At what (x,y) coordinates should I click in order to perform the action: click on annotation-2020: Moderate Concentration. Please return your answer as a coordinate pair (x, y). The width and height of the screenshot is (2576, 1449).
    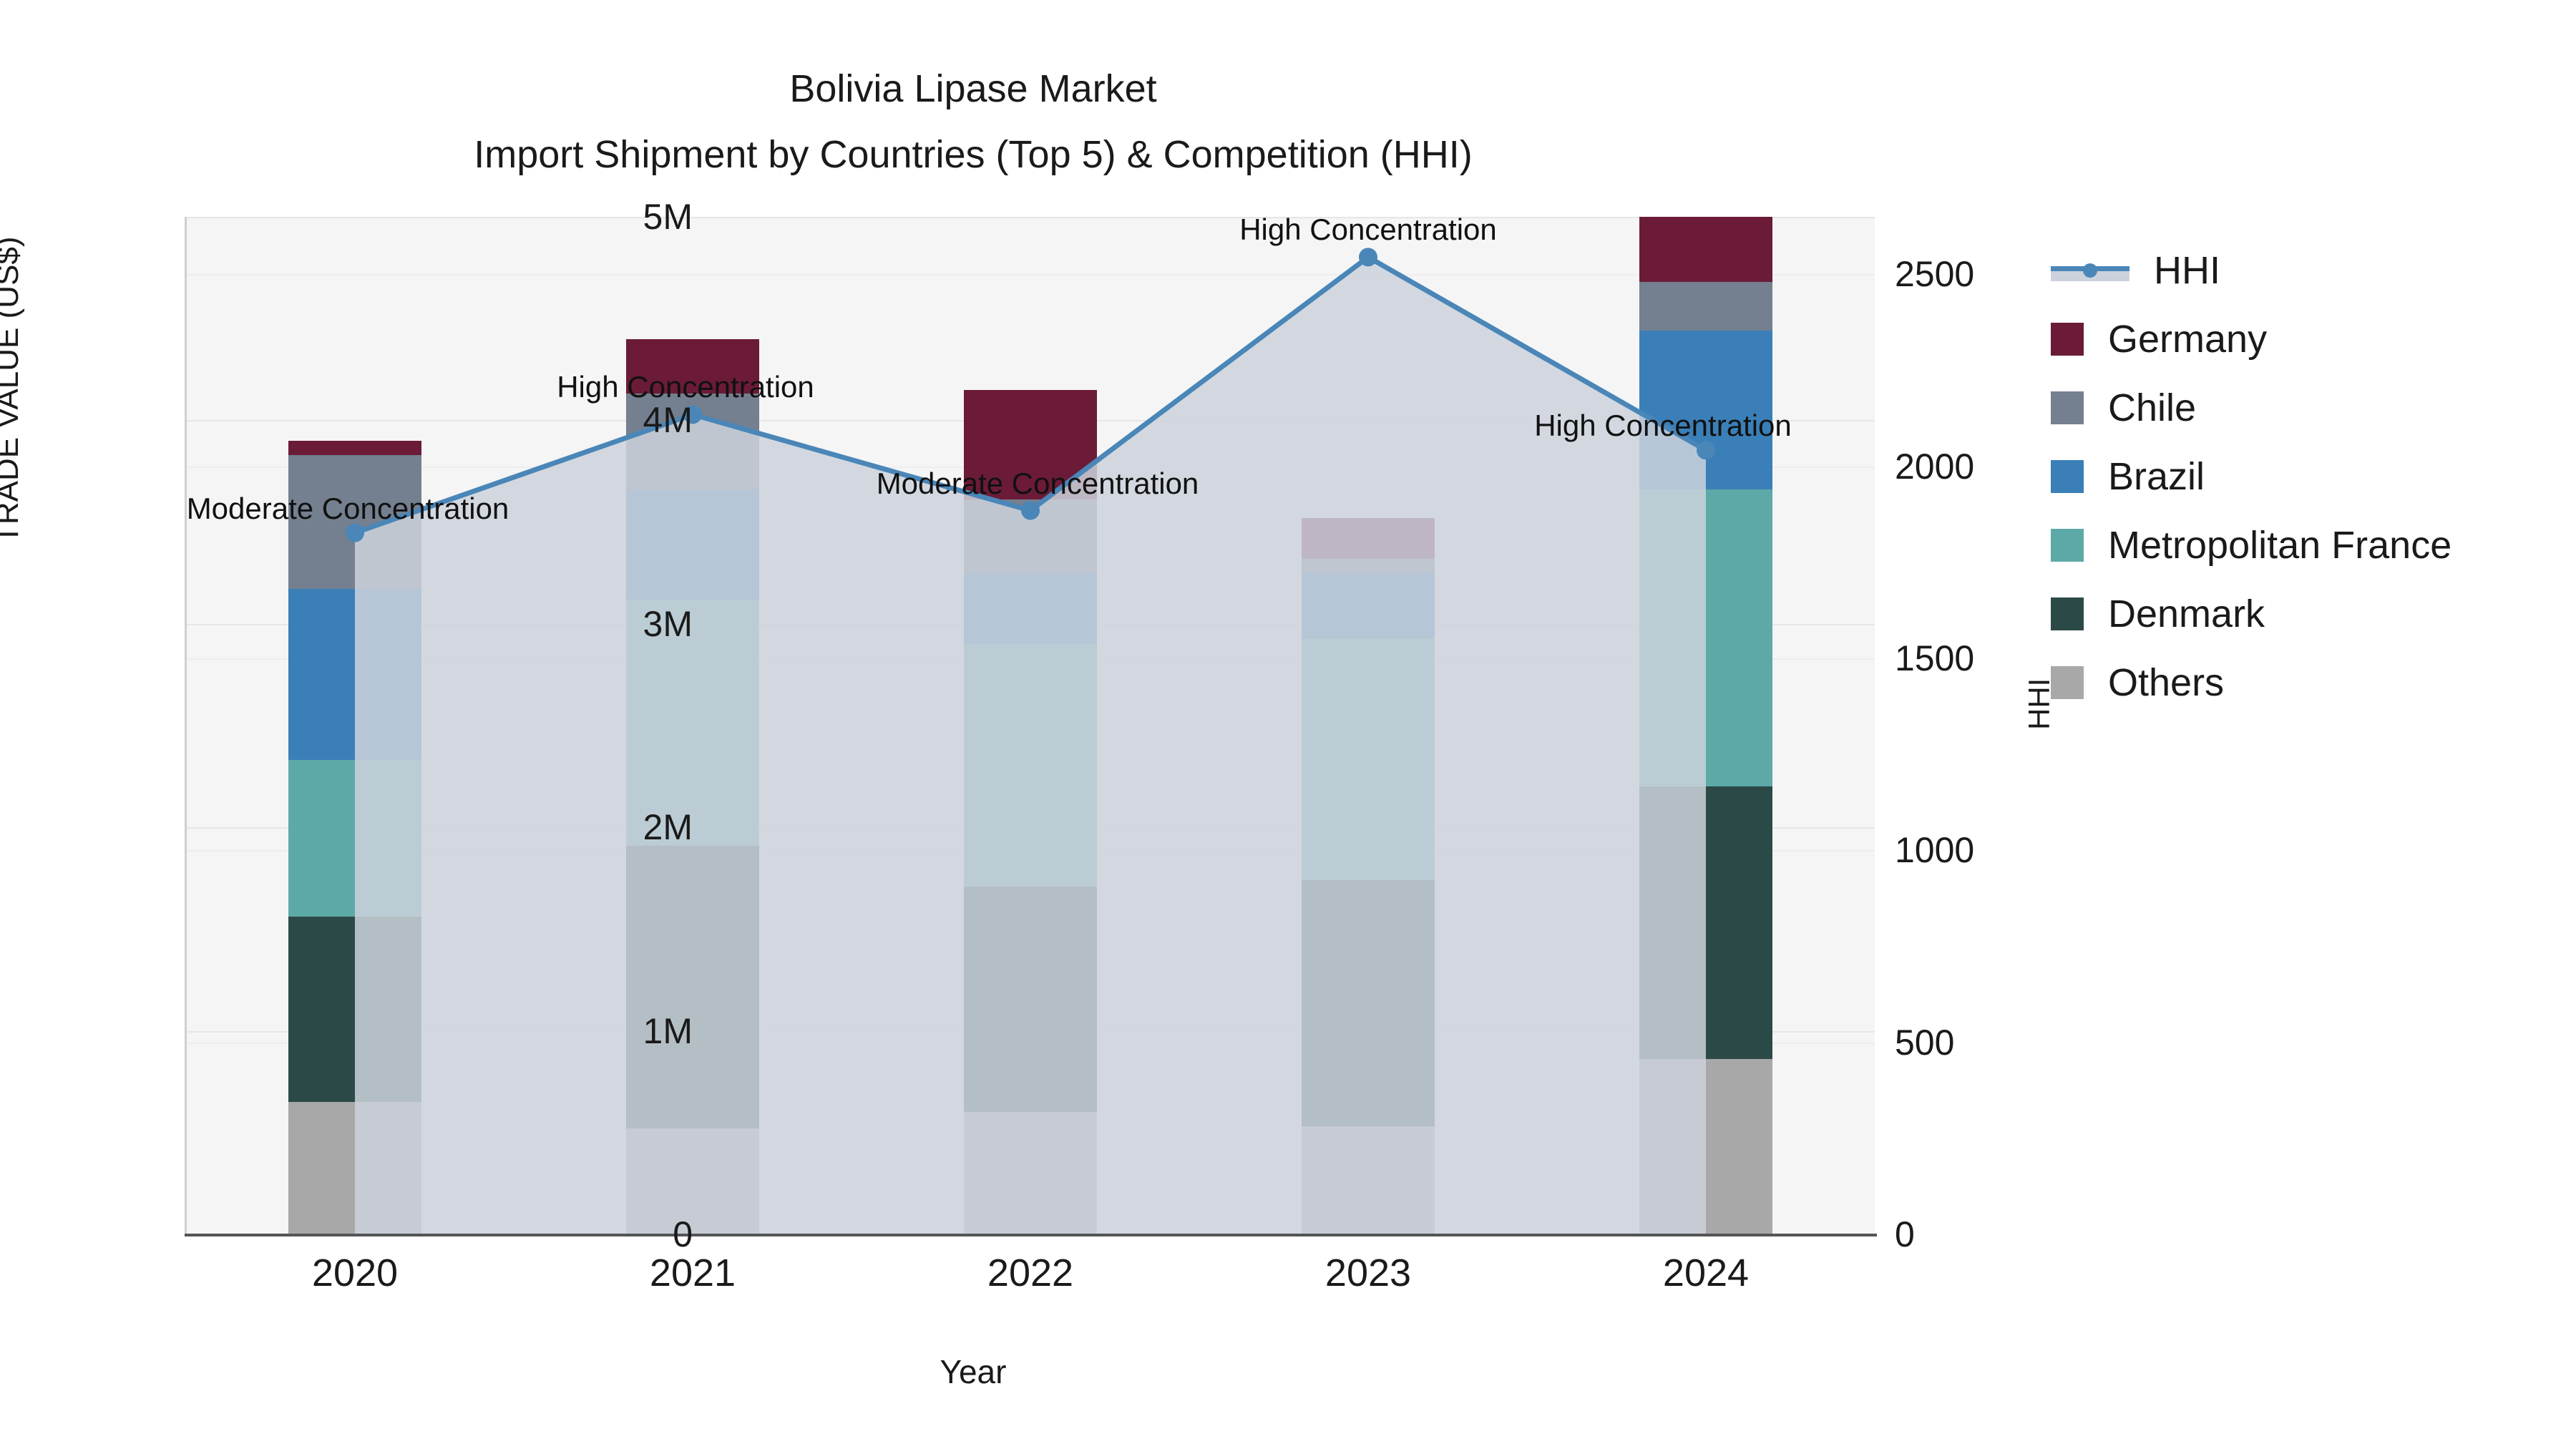
    Looking at the image, I should click on (347, 508).